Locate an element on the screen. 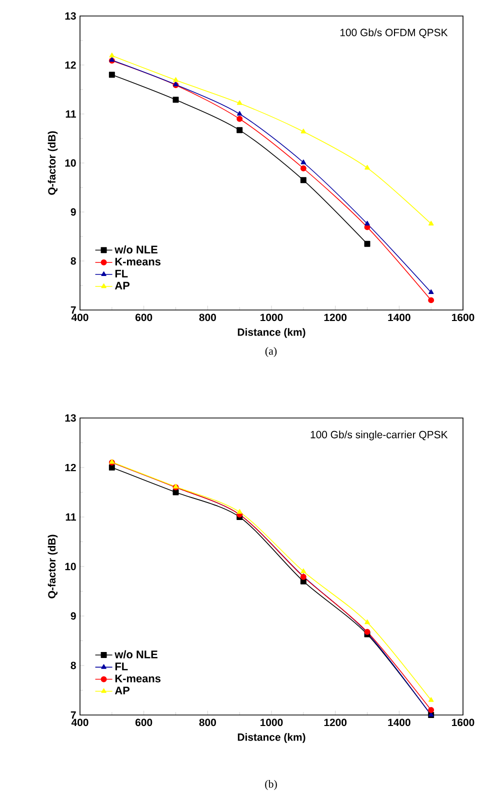 This screenshot has width=485, height=797. text: 100 Gb/s OFDM QPSK is located at coordinates (394, 33).